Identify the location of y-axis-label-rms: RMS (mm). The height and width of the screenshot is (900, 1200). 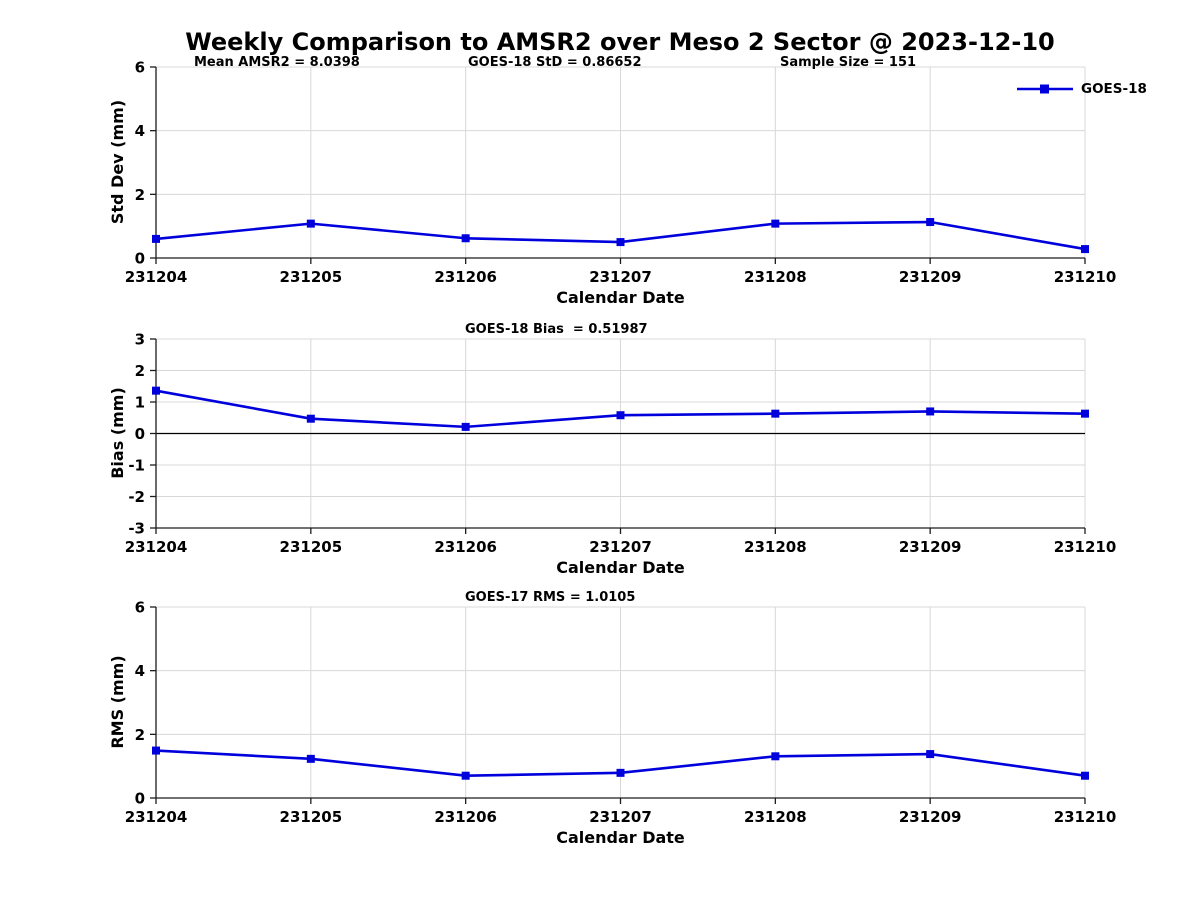
(117, 702).